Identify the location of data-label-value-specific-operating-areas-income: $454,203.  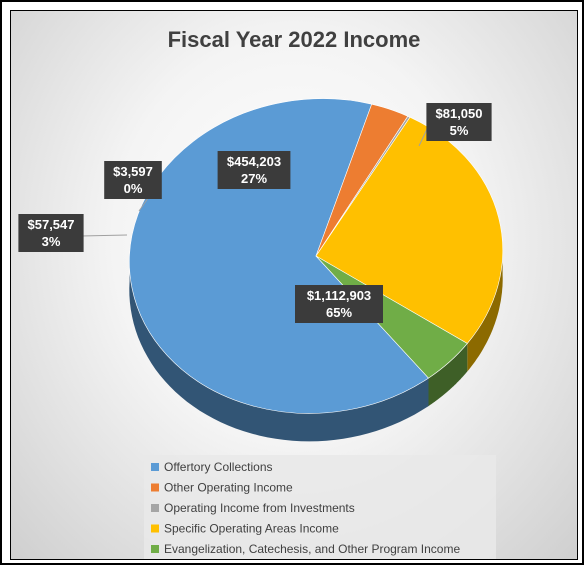
(254, 161).